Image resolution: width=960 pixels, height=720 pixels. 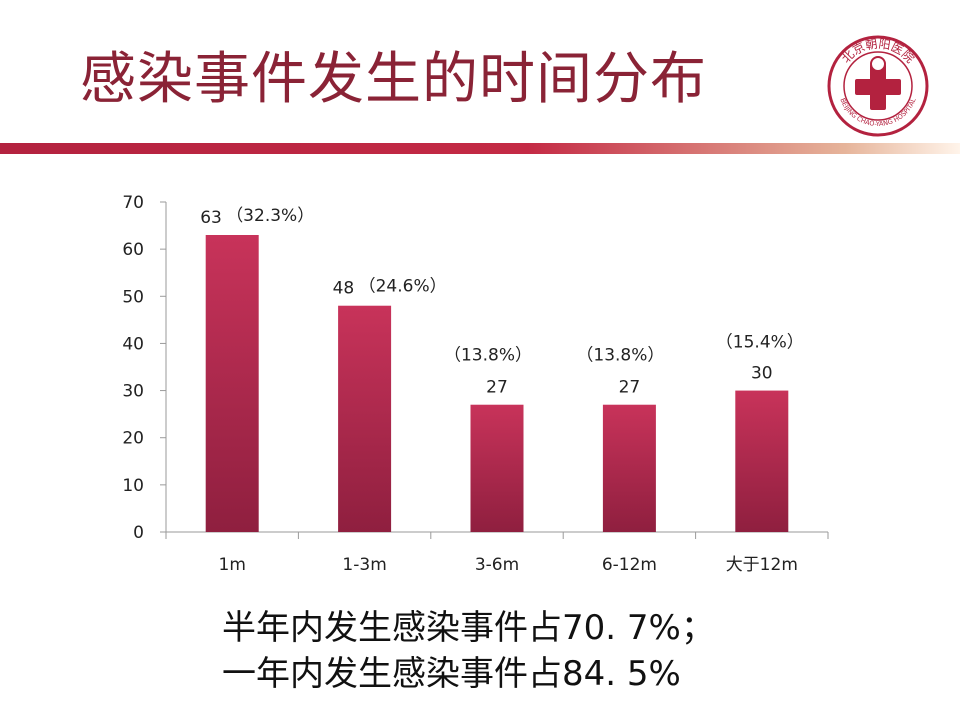 I want to click on x-tick-label: 3-6m, so click(x=497, y=565).